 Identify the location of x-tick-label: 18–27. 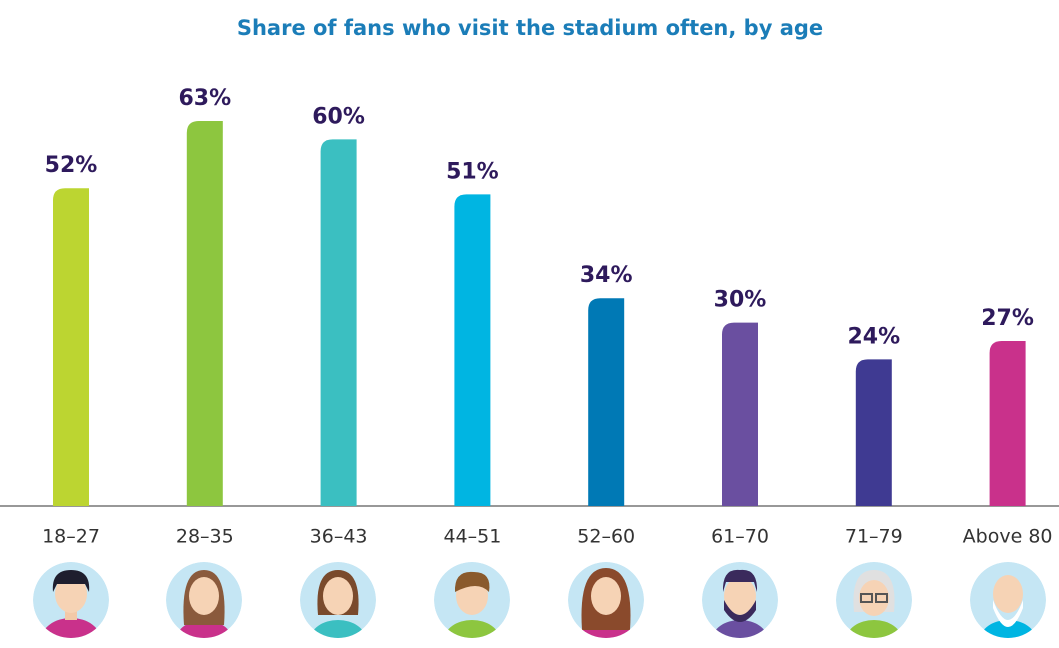
(71, 537).